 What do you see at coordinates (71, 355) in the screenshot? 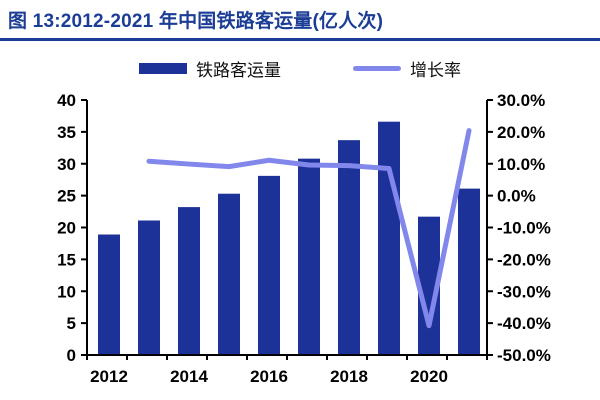
I see `left-axis-tick-label: 0` at bounding box center [71, 355].